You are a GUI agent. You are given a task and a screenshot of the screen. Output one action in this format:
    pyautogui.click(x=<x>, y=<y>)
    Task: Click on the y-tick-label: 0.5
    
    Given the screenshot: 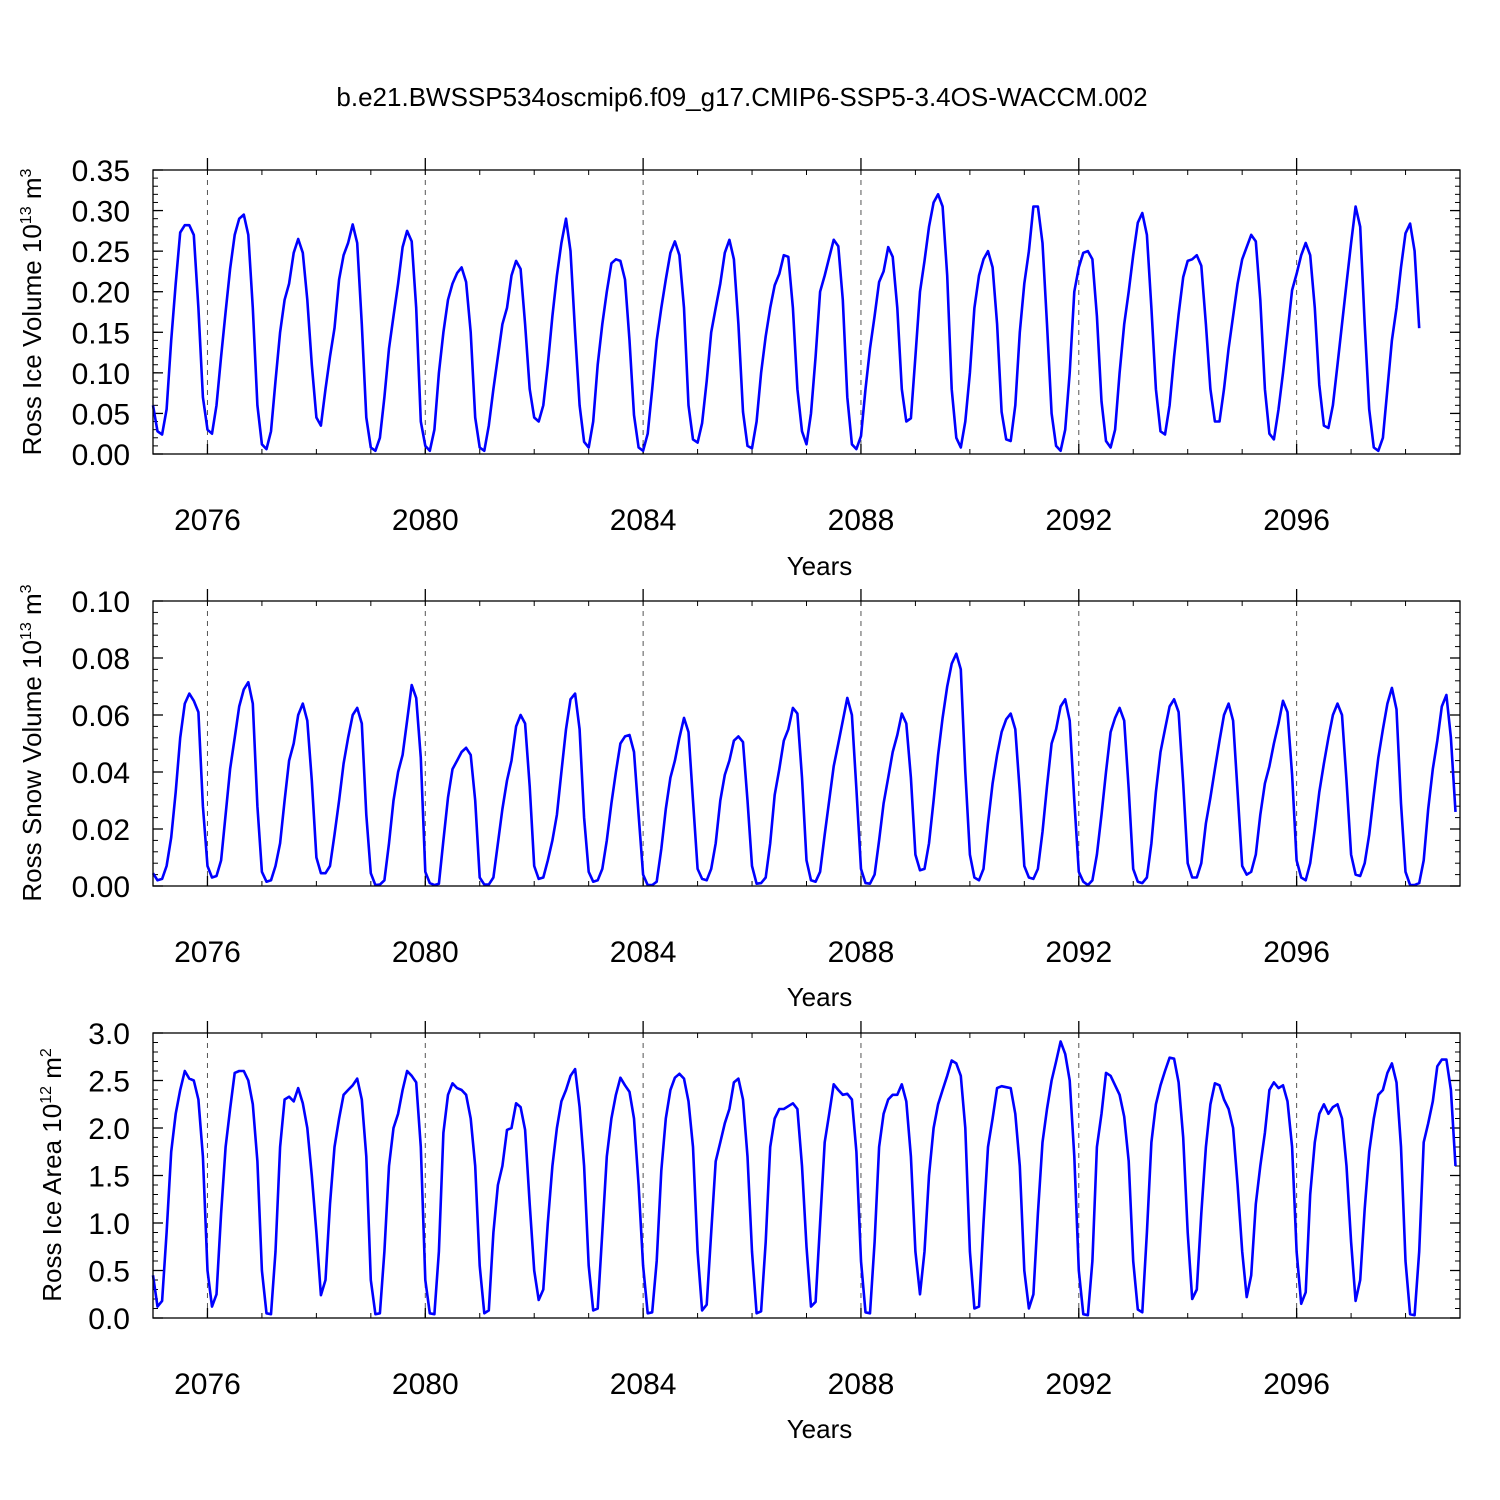 What is the action you would take?
    pyautogui.click(x=109, y=1272)
    